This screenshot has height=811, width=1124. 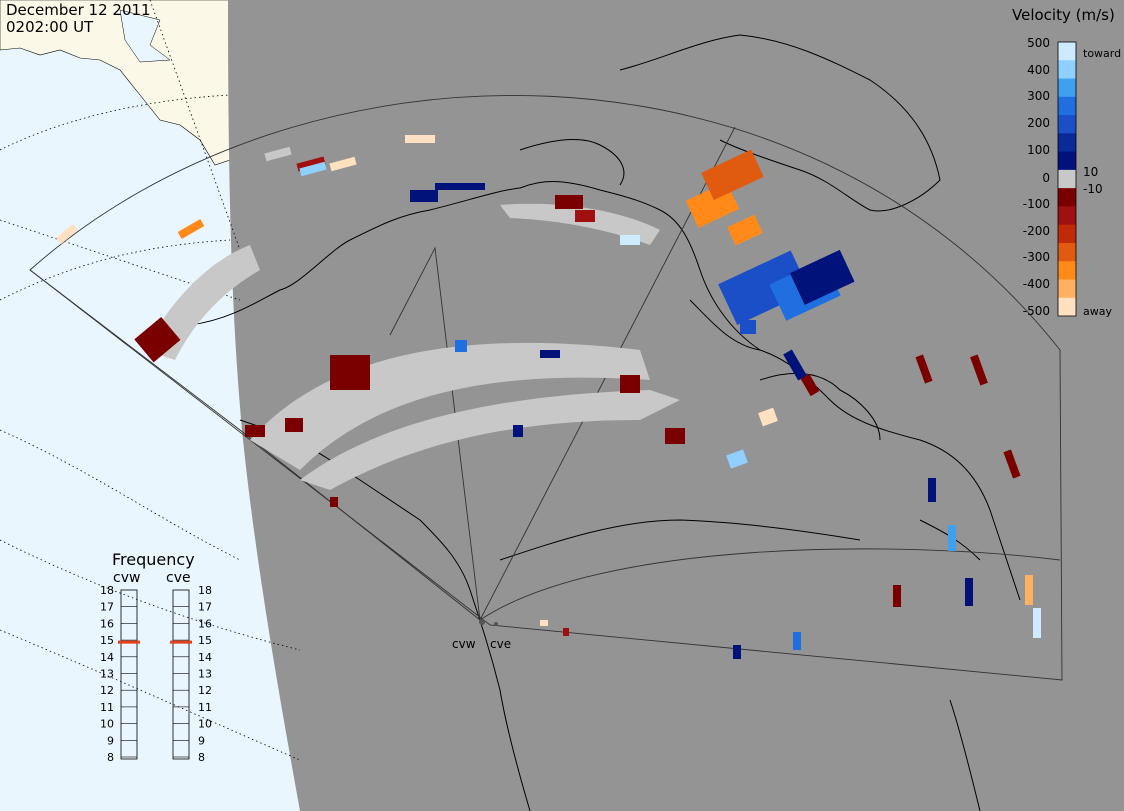 What do you see at coordinates (1036, 231) in the screenshot?
I see `colorbar-tick-label: -200` at bounding box center [1036, 231].